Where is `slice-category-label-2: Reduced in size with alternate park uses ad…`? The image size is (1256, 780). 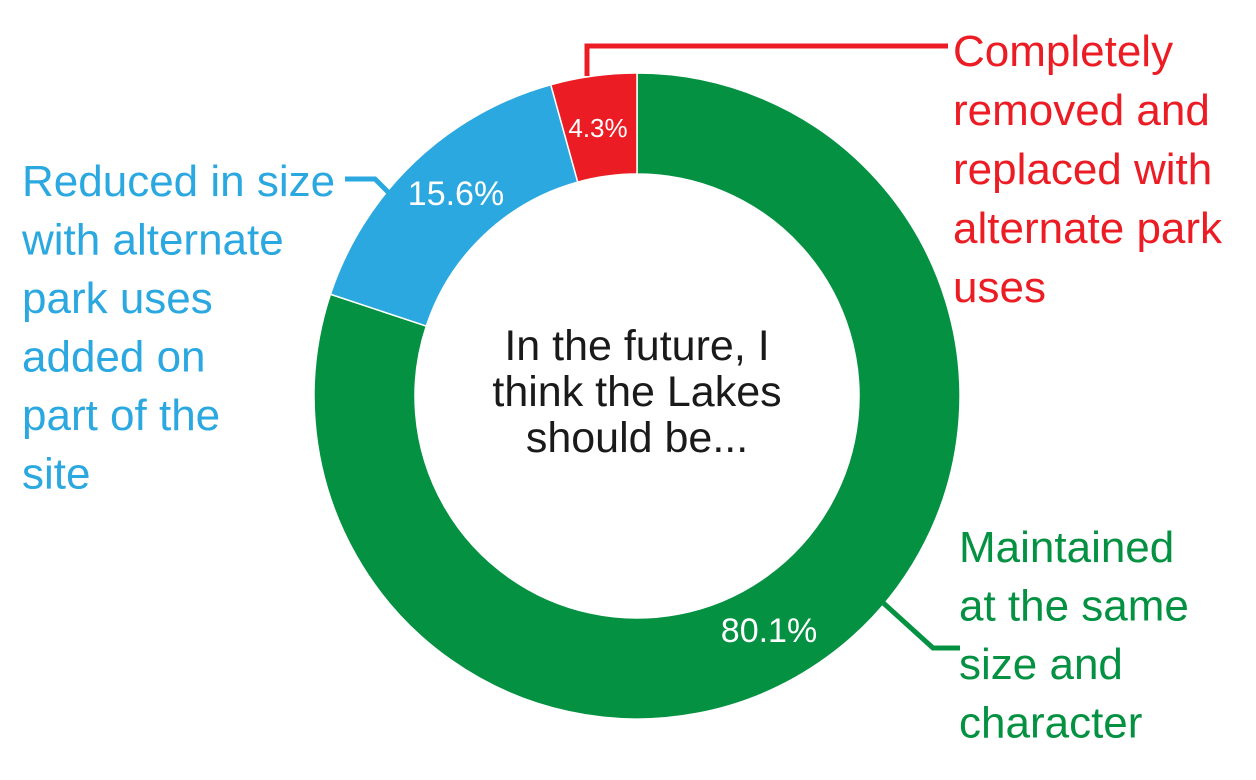
slice-category-label-2: Reduced in size with alternate park uses ad… is located at coordinates (178, 328).